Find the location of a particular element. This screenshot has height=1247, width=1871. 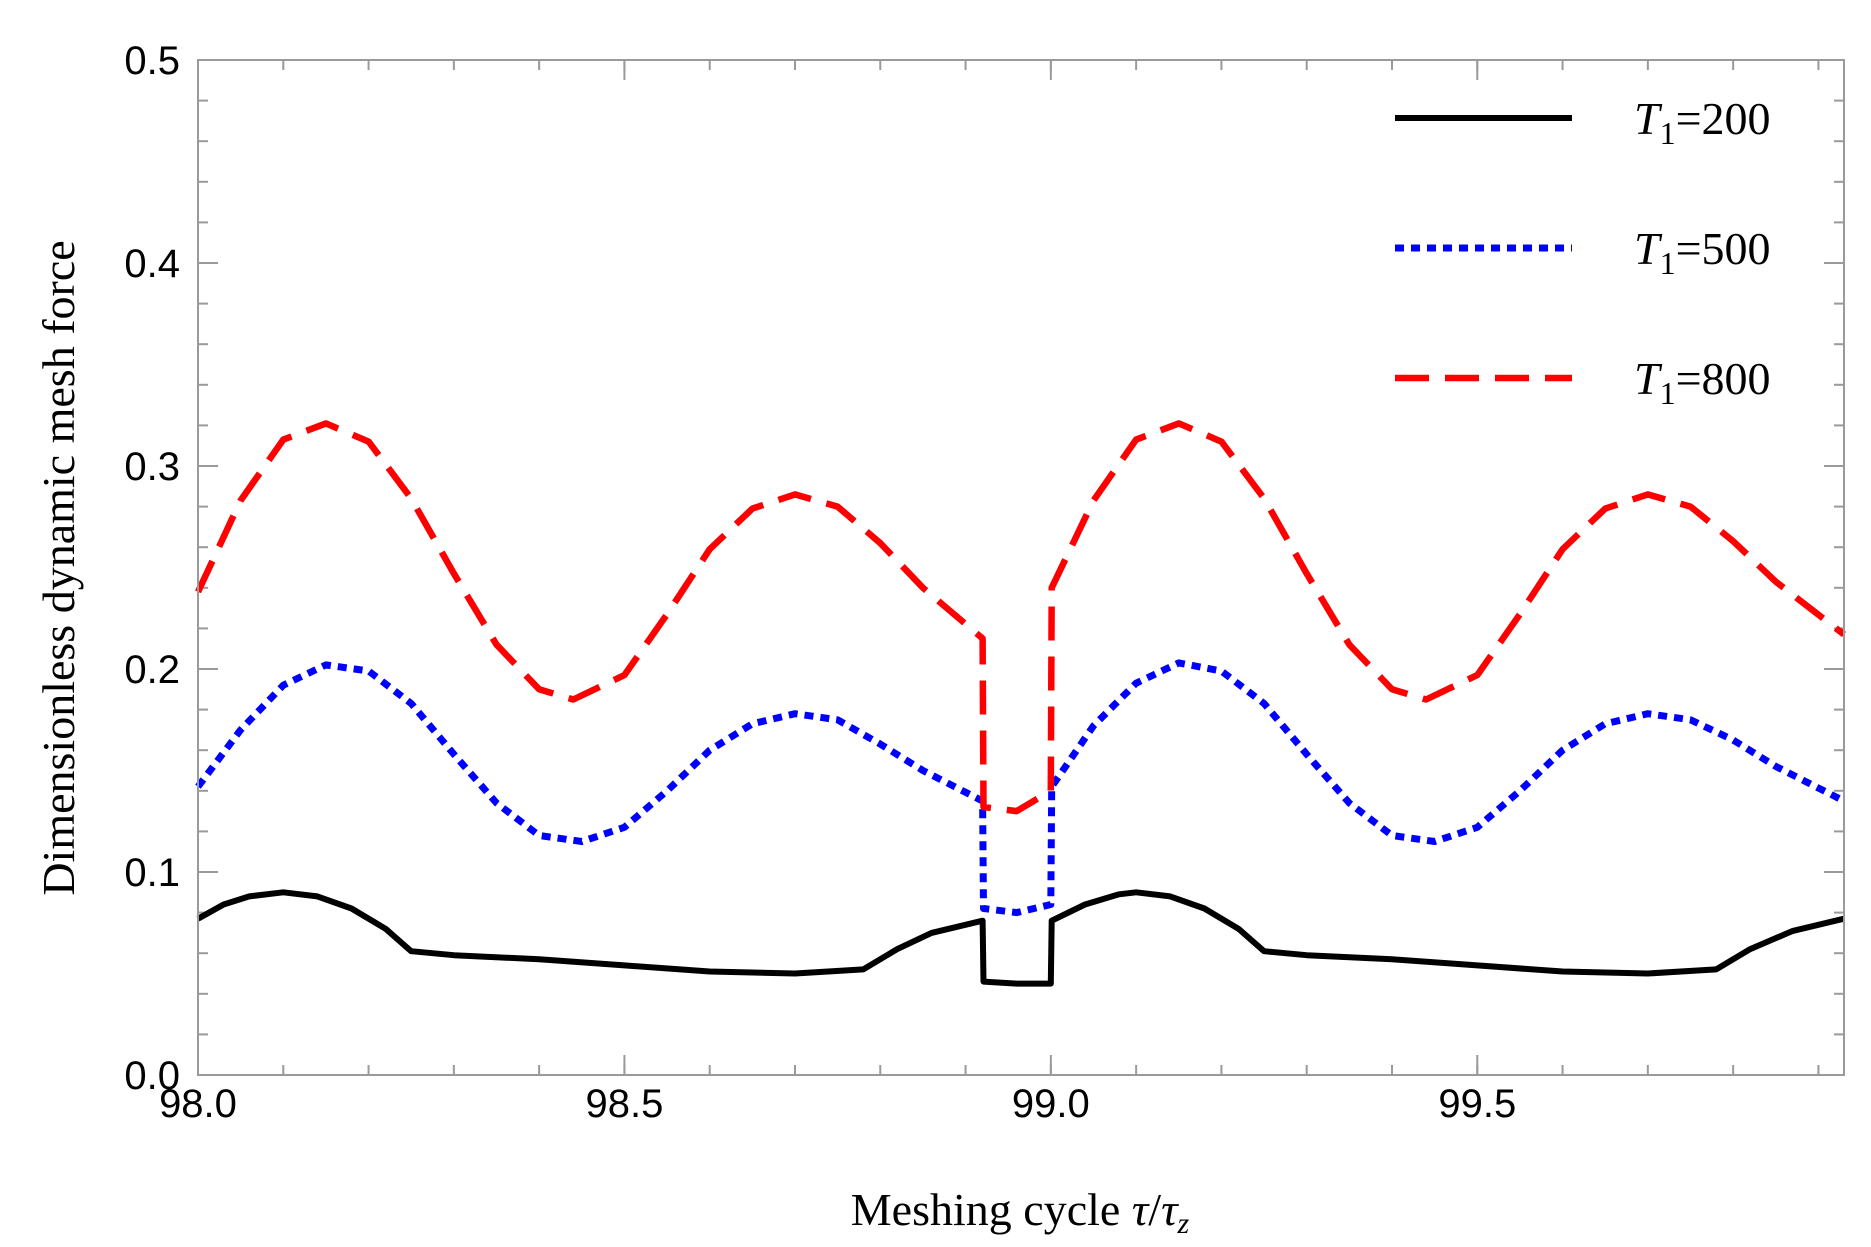

y-tick-labels: 0.0 0.1 0.2 0.3 0.4 0.5 is located at coordinates (152, 568).